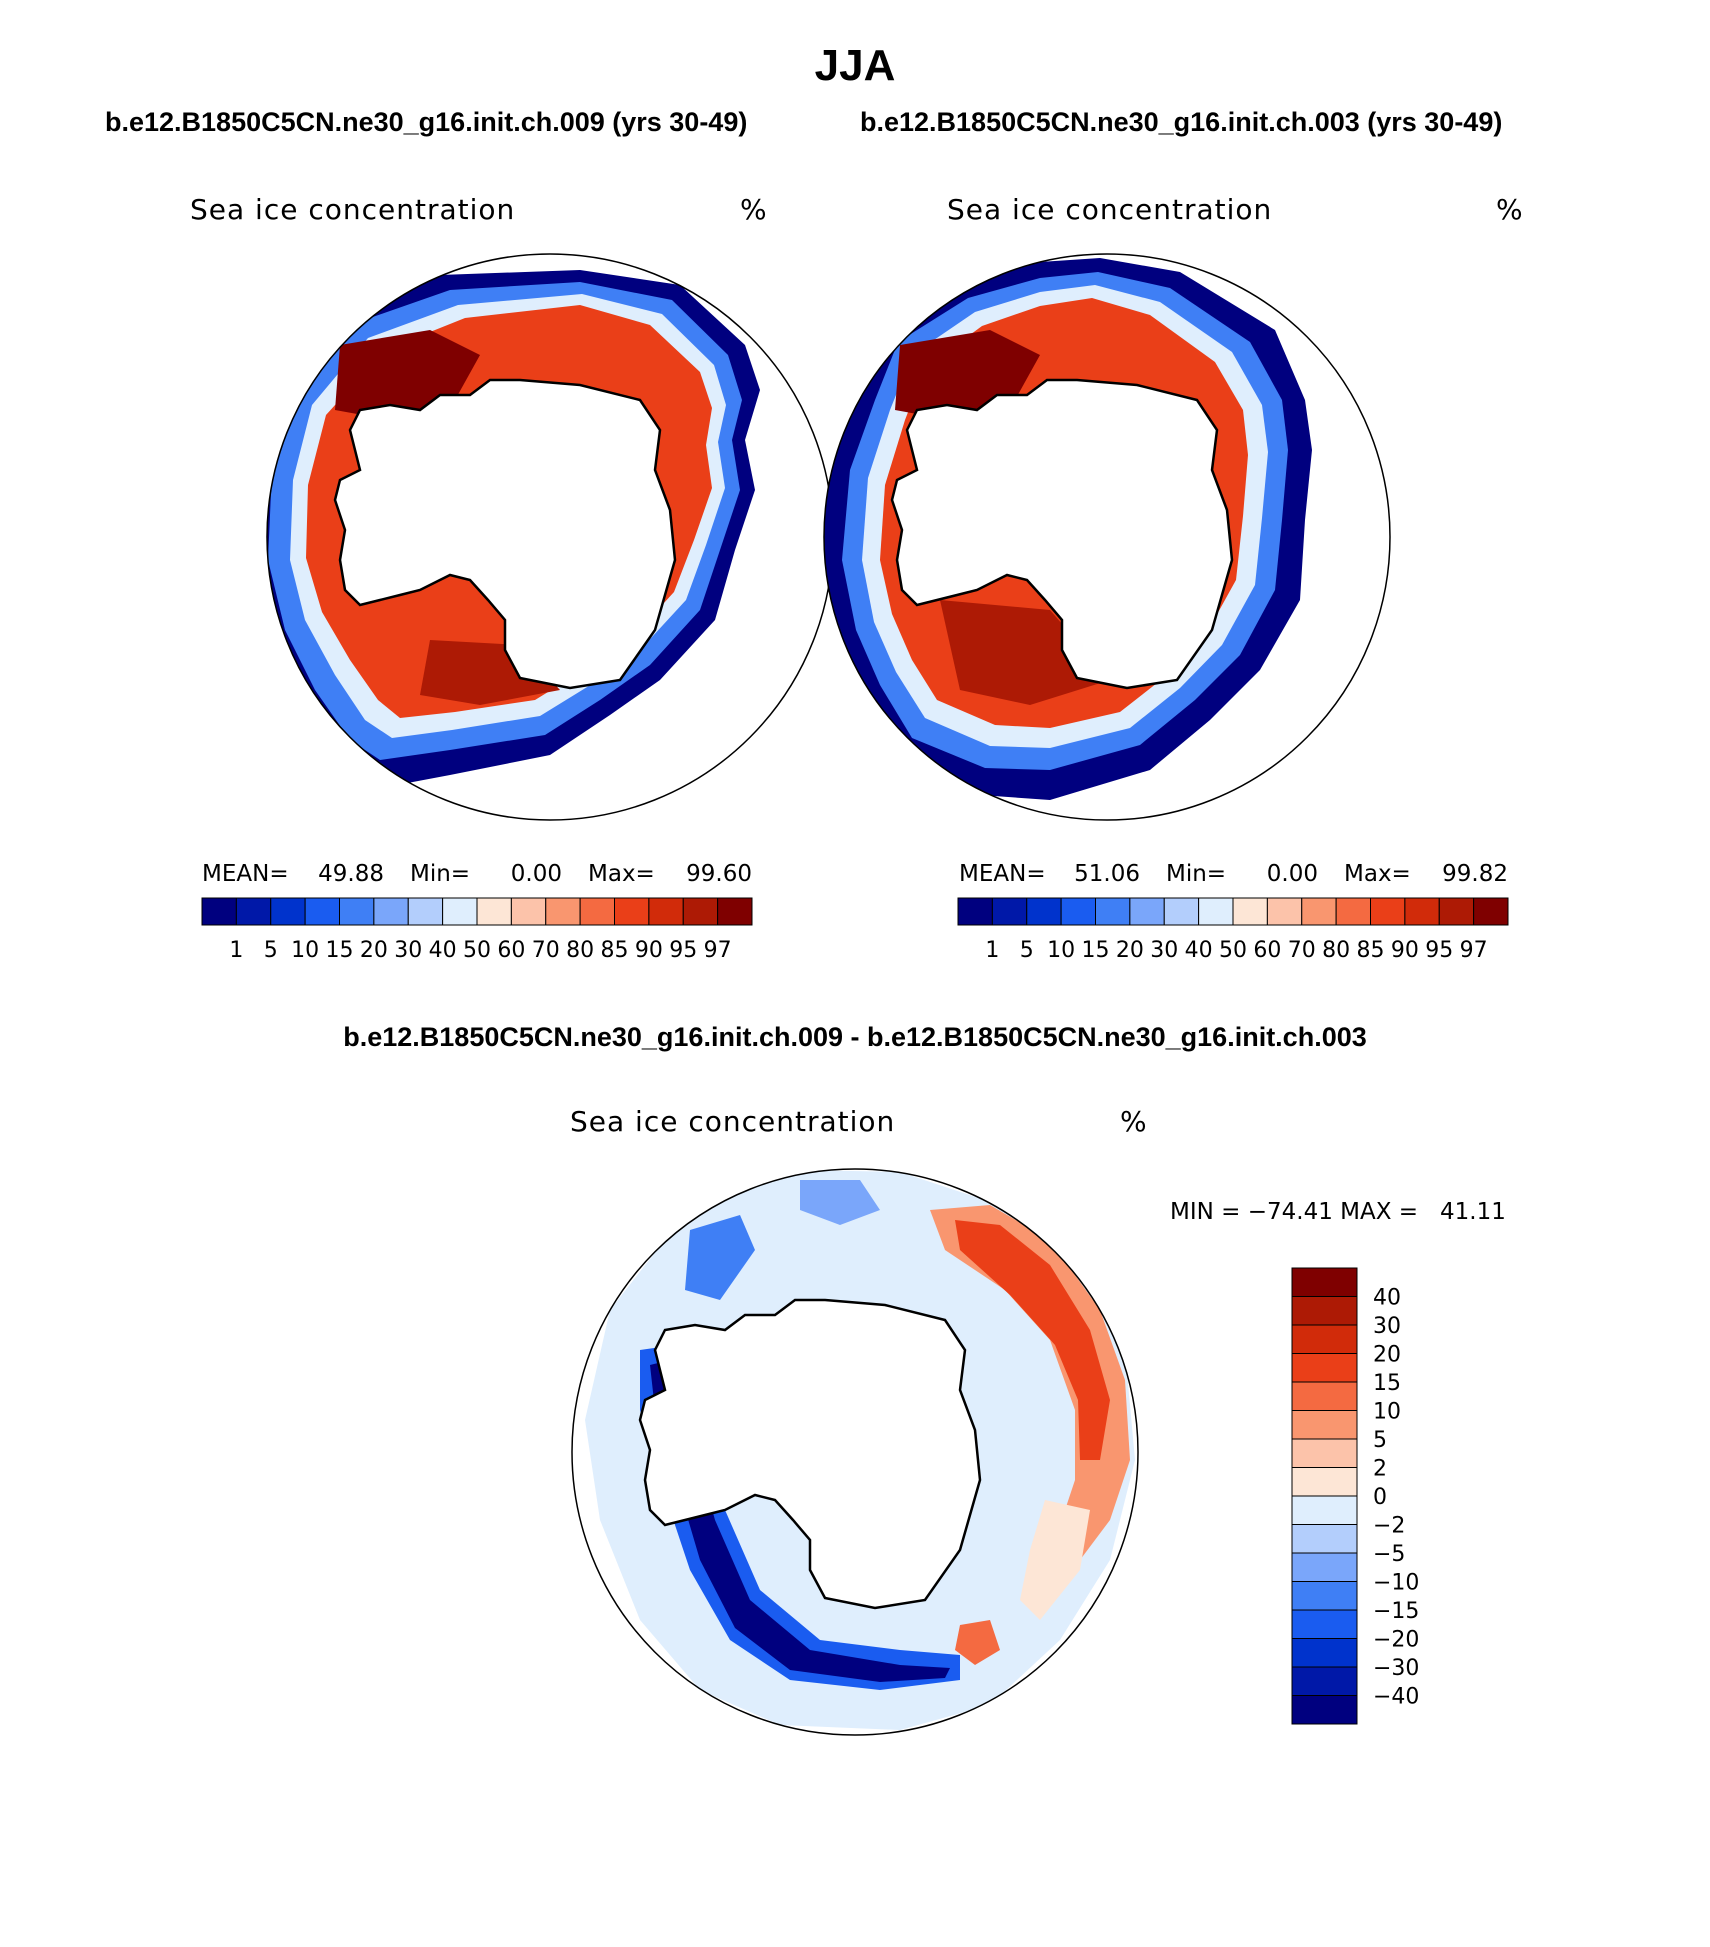 Image resolution: width=1710 pixels, height=1947 pixels. I want to click on panel3-diff-negative-band, so click(800, 1517).